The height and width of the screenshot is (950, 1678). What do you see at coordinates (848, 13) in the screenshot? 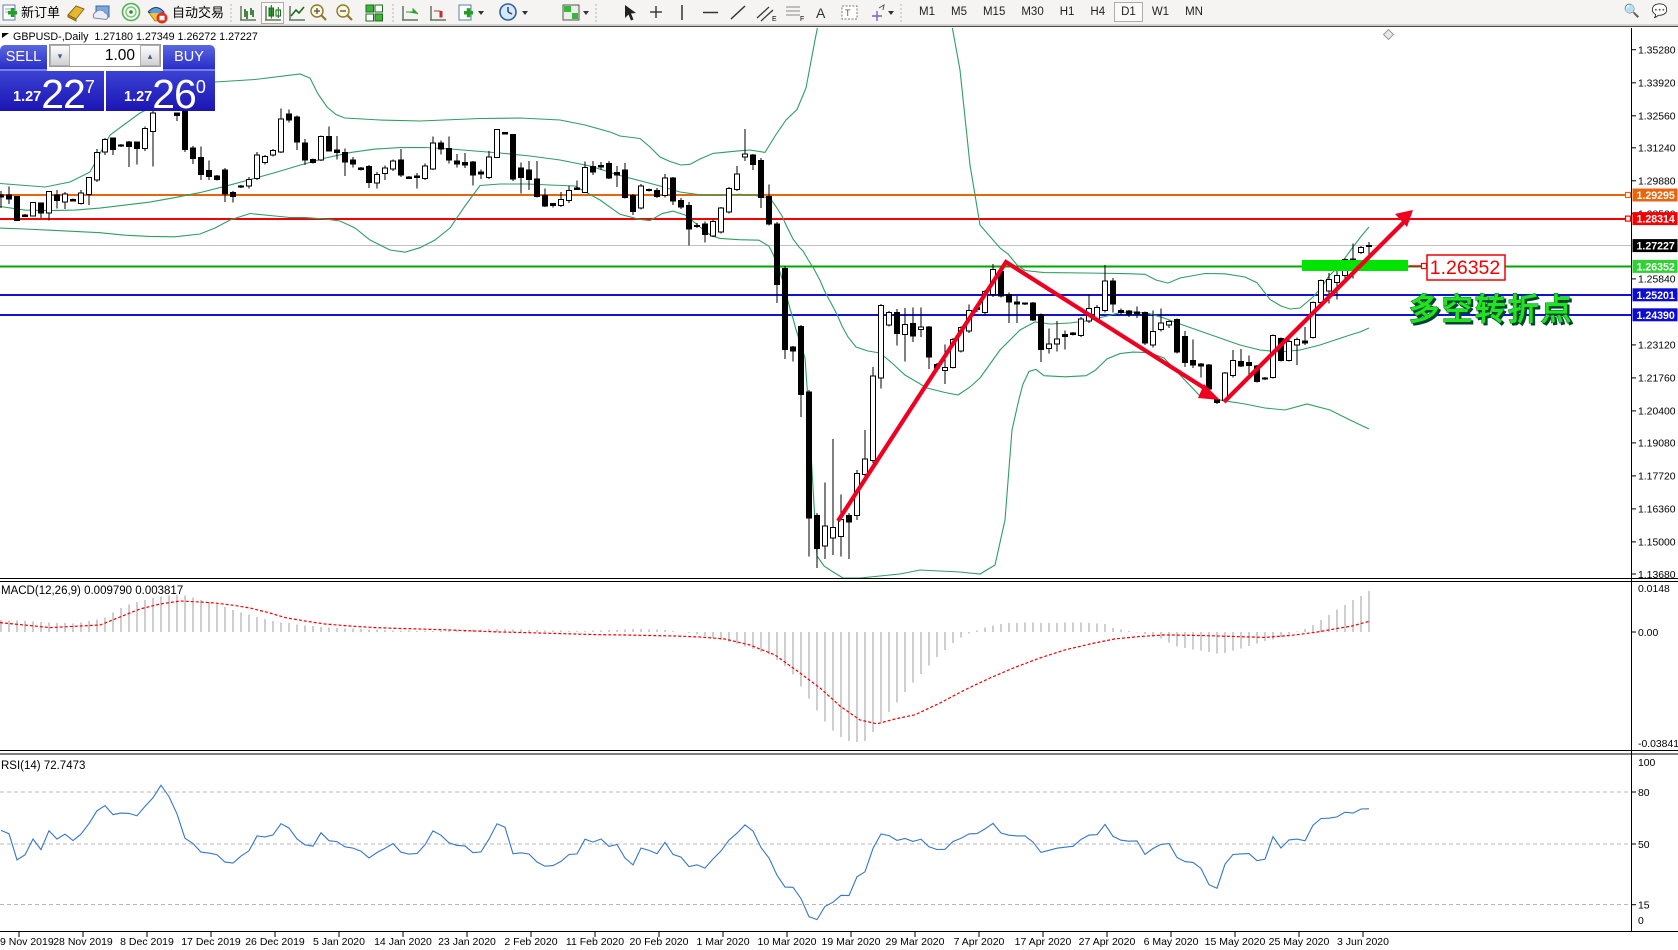
I see `svg-text: T` at bounding box center [848, 13].